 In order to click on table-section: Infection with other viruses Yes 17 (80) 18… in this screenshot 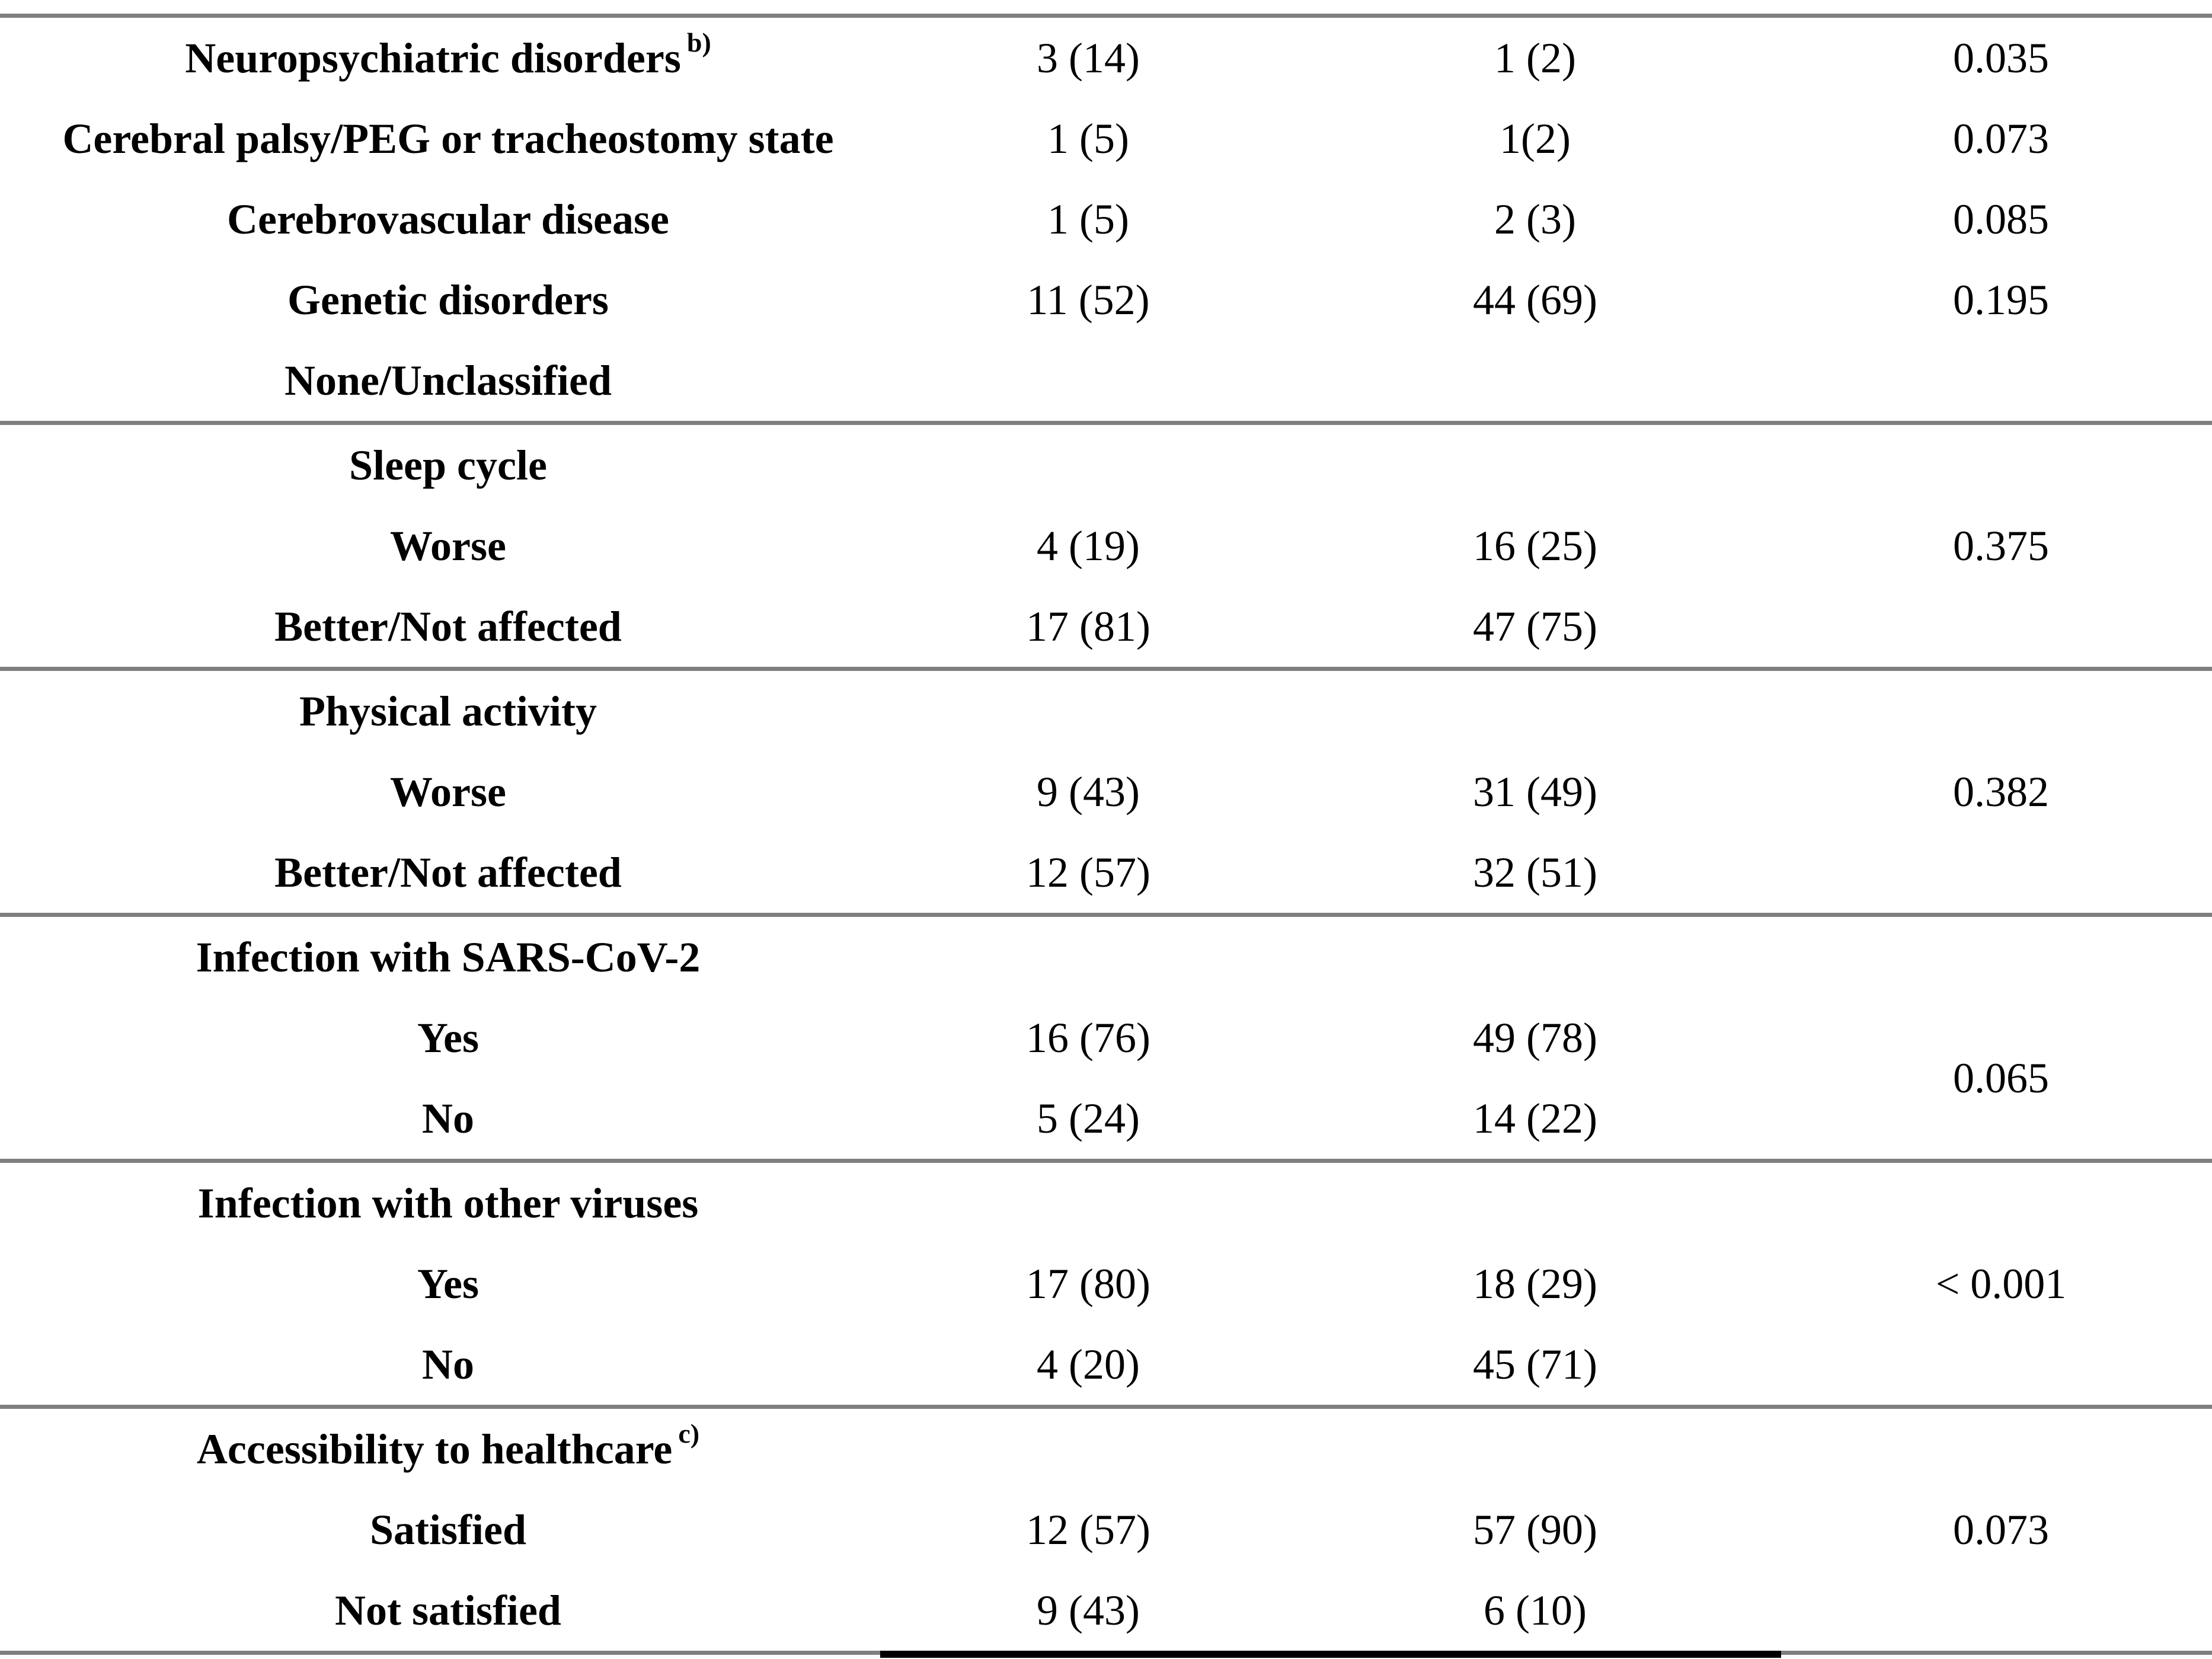, I will do `click(1106, 1282)`.